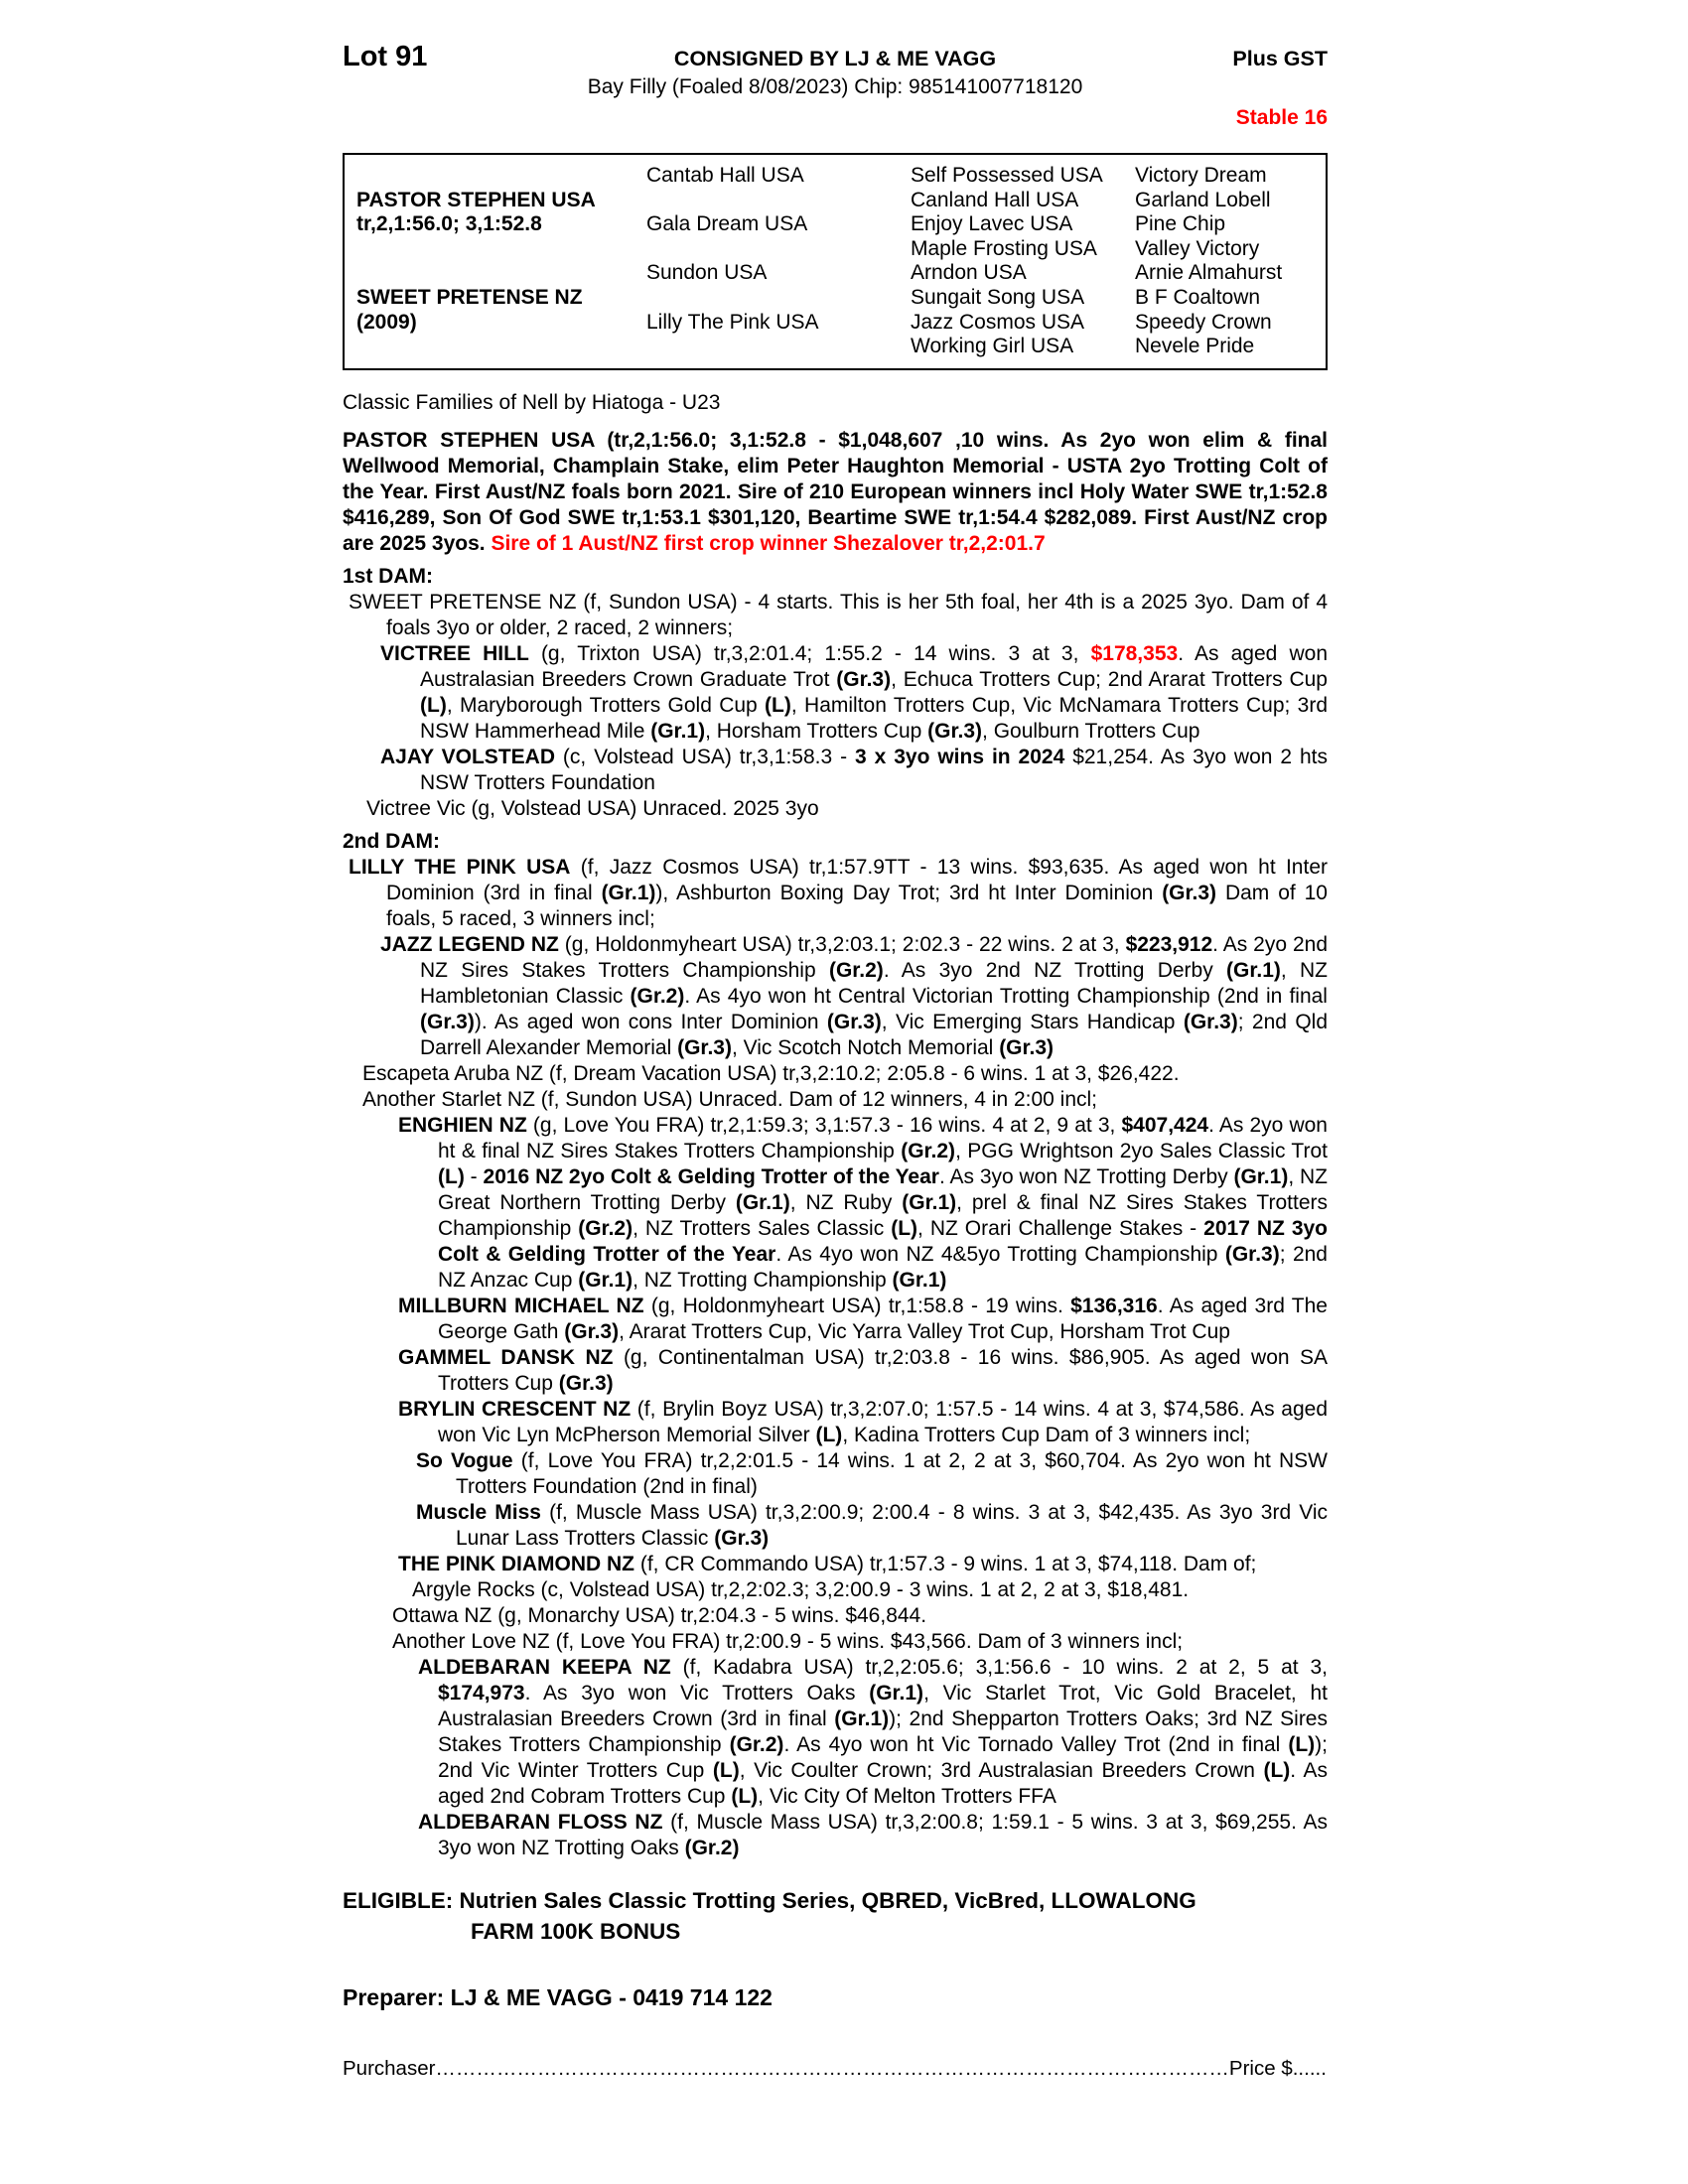 The image size is (1688, 2184). What do you see at coordinates (1209, 273) in the screenshot?
I see `pedigree-cell: Arnie Almahurst` at bounding box center [1209, 273].